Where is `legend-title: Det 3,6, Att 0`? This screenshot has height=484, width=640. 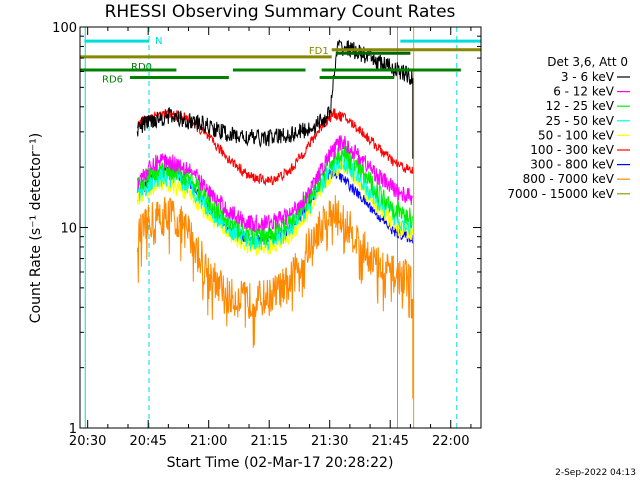 legend-title: Det 3,6, Att 0 is located at coordinates (587, 62).